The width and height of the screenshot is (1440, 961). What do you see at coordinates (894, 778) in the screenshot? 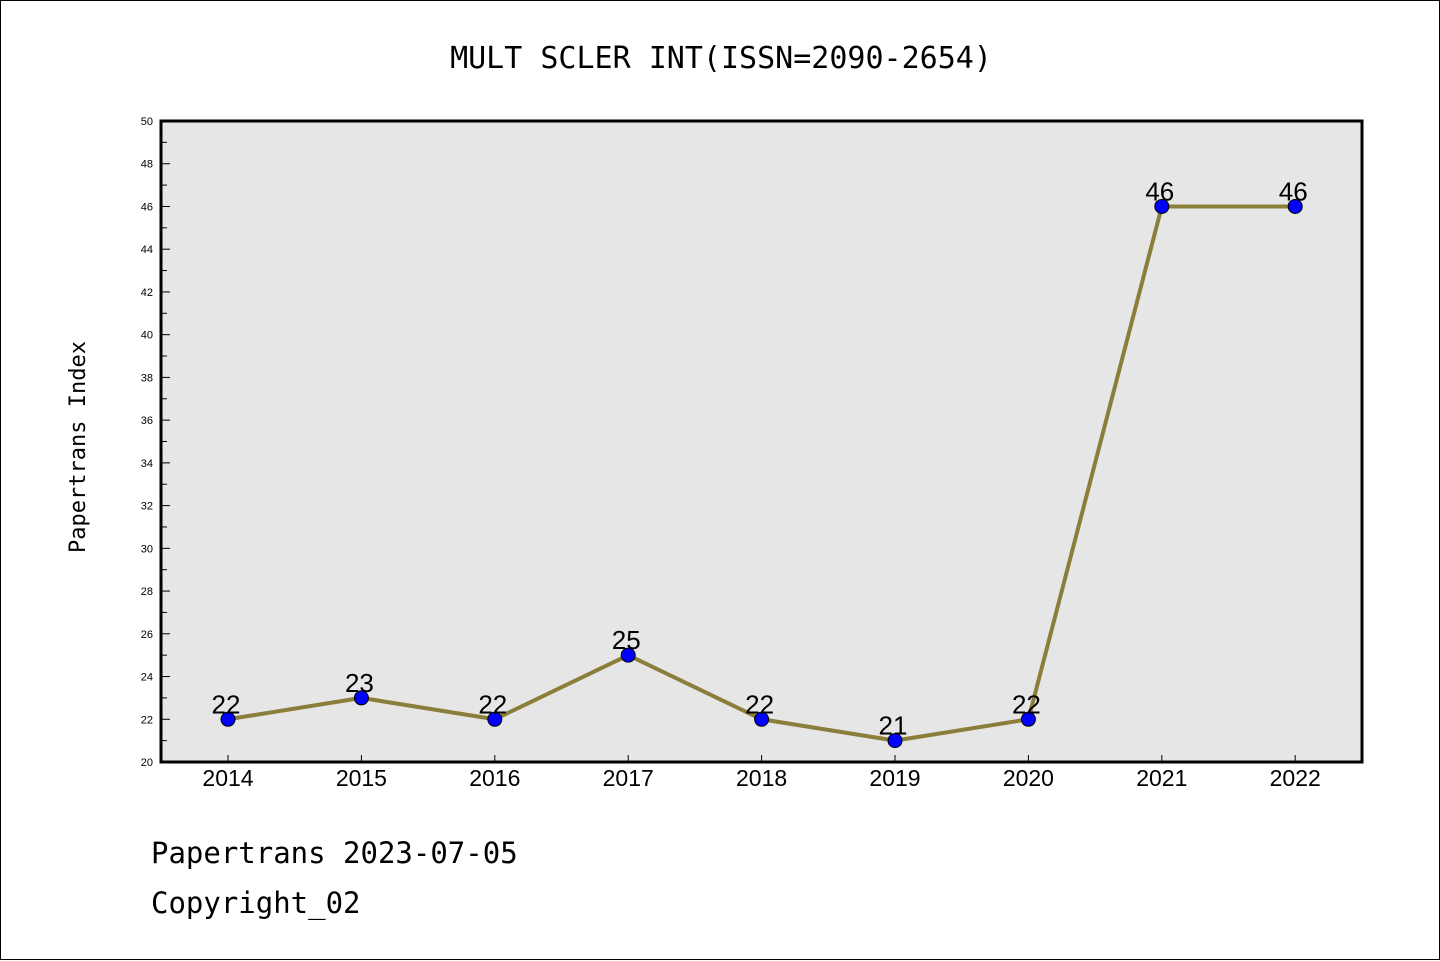
I see `x-tick-label: 2019` at bounding box center [894, 778].